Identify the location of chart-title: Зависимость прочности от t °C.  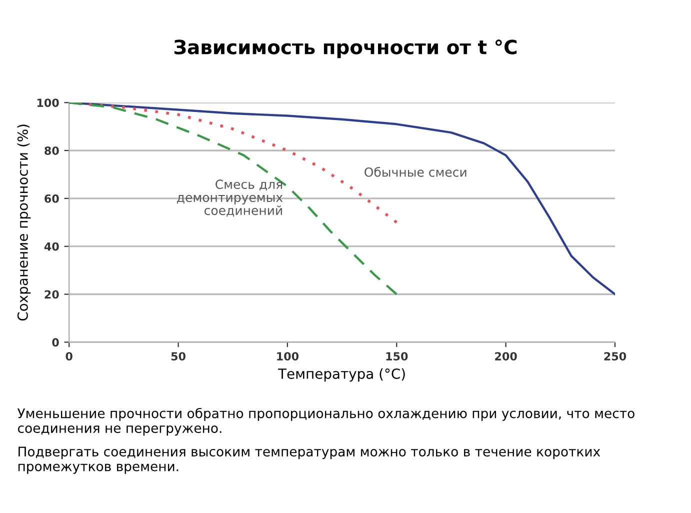
(345, 49).